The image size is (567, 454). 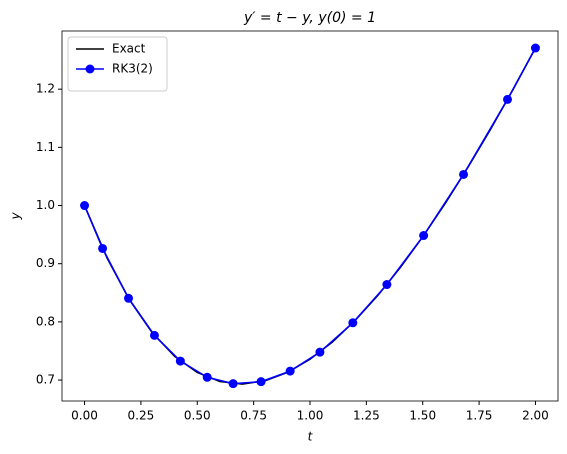 What do you see at coordinates (45, 263) in the screenshot?
I see `y-tick-label: 0.9` at bounding box center [45, 263].